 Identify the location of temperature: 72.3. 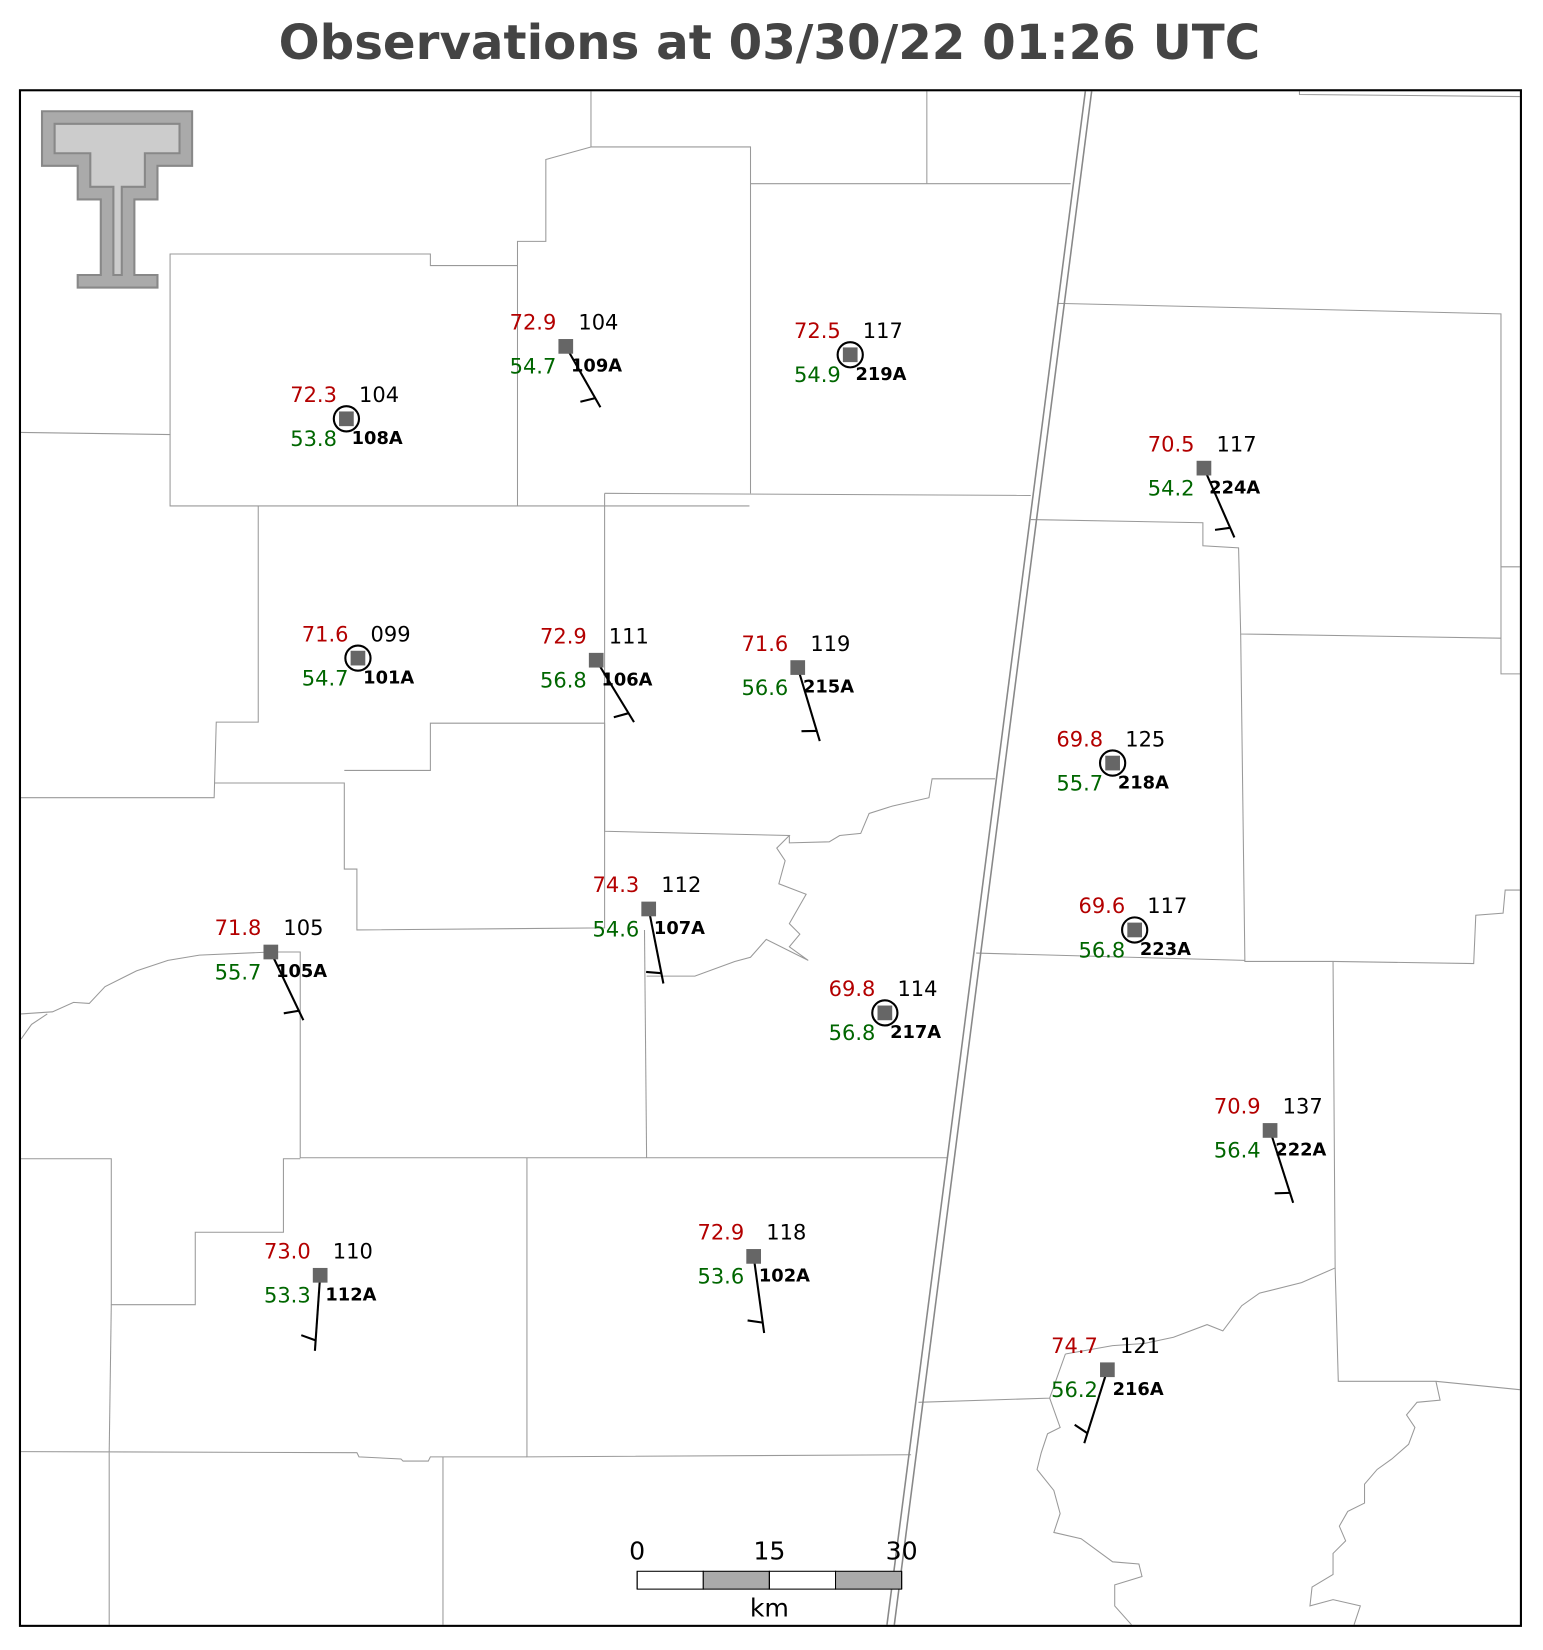
(313, 395).